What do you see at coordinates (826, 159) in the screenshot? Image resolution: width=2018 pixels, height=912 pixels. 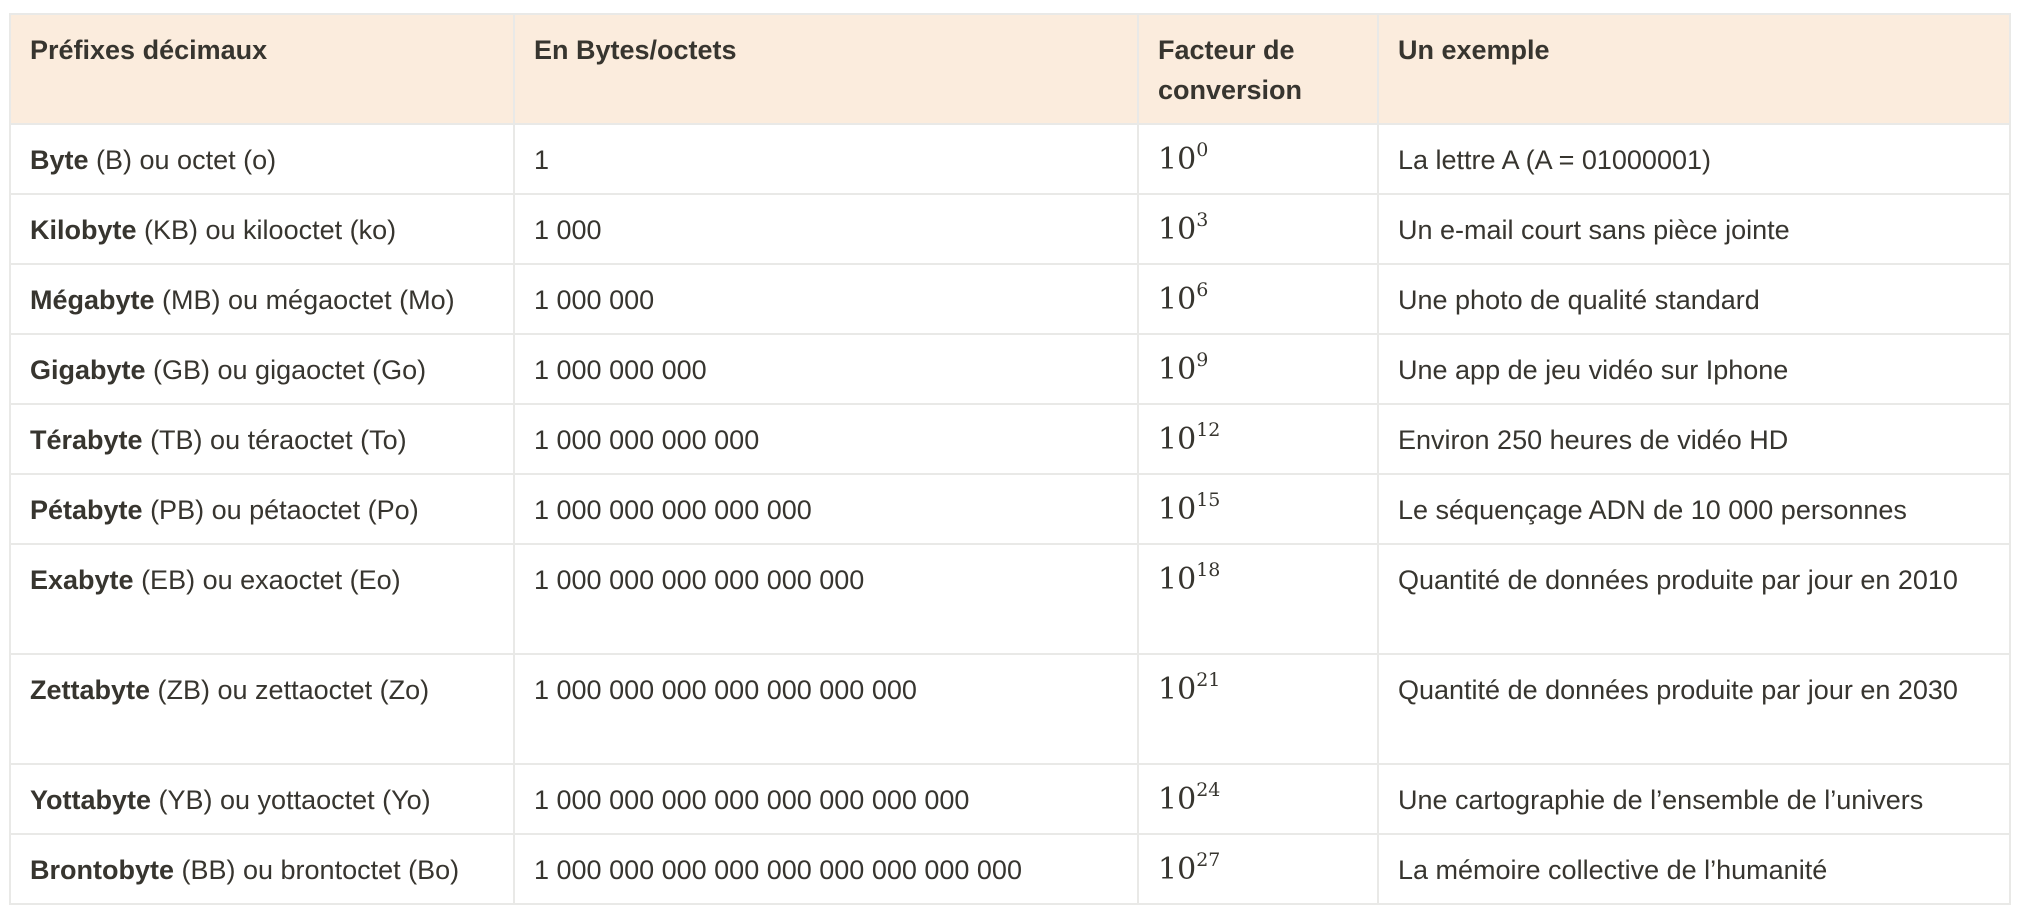 I see `bytes-cell: 1` at bounding box center [826, 159].